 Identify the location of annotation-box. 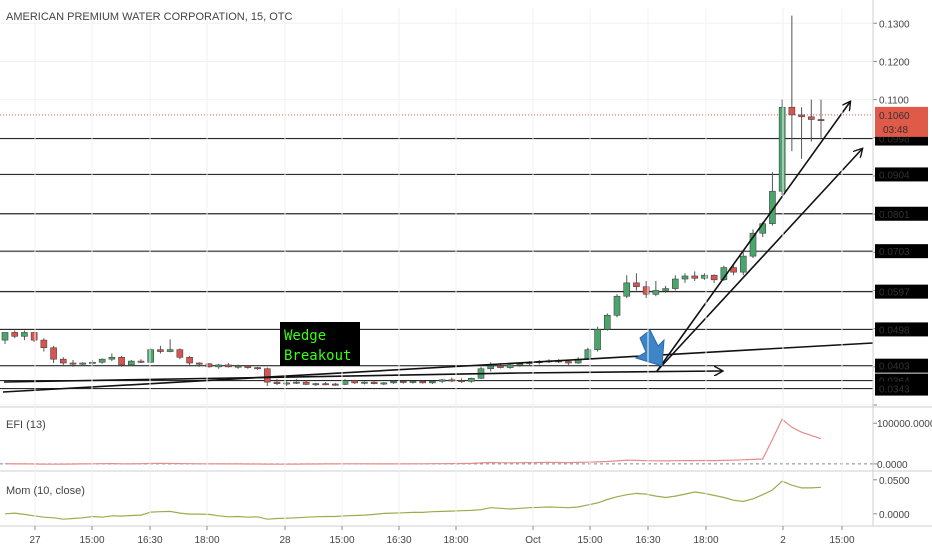
(320, 344).